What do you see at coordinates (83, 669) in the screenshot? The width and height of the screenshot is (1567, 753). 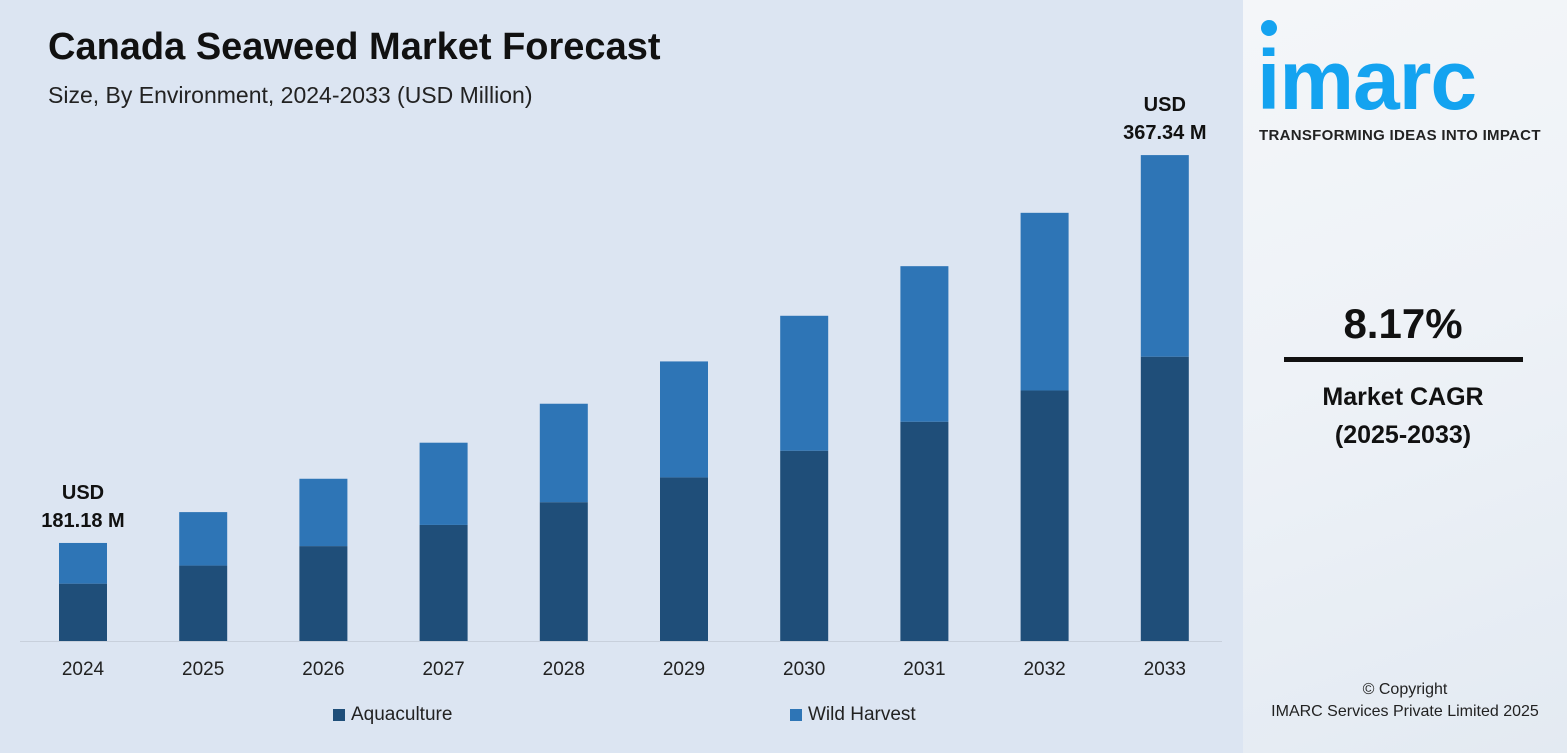 I see `x-tick-label: 2024` at bounding box center [83, 669].